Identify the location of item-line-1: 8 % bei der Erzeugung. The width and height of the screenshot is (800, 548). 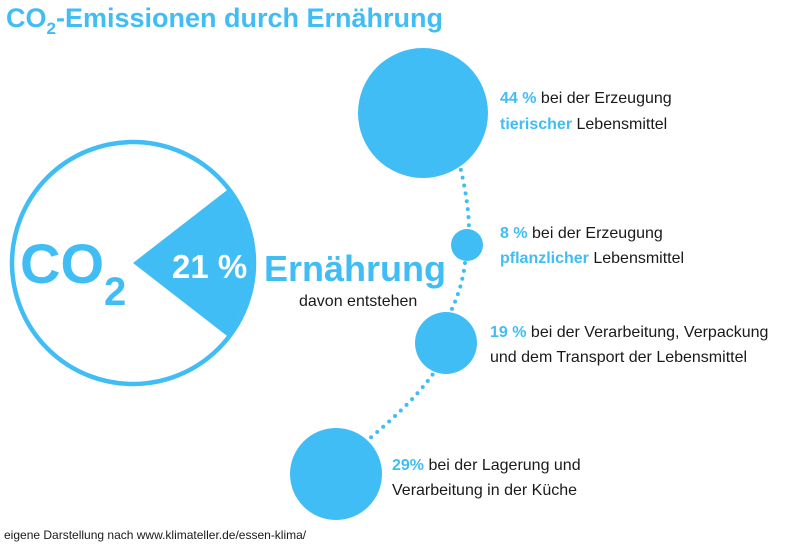
(581, 233).